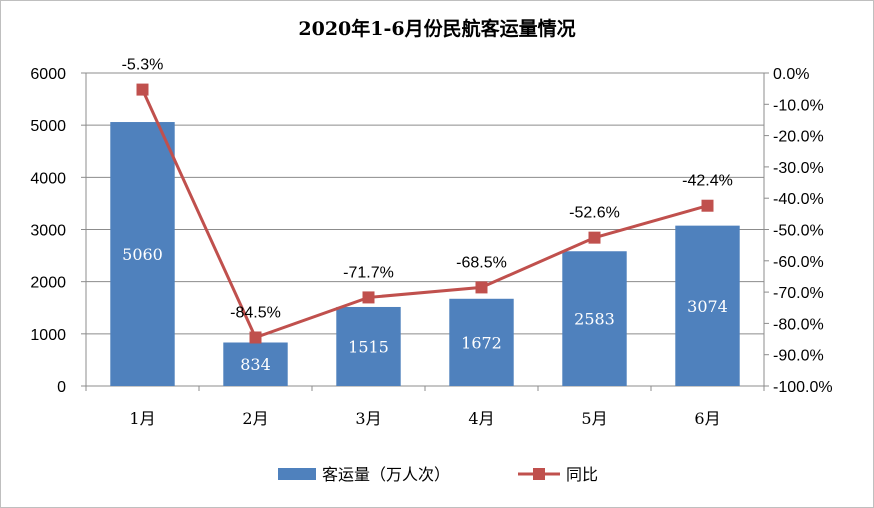  I want to click on left-axis-tick-label: 6000, so click(48, 74).